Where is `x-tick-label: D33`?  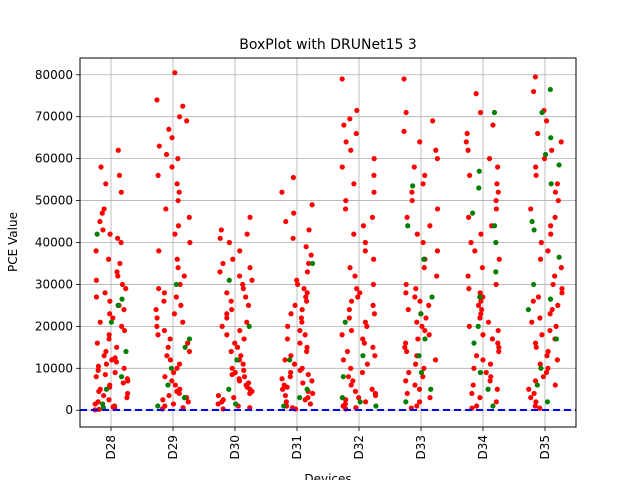
x-tick-label: D33 is located at coordinates (421, 447).